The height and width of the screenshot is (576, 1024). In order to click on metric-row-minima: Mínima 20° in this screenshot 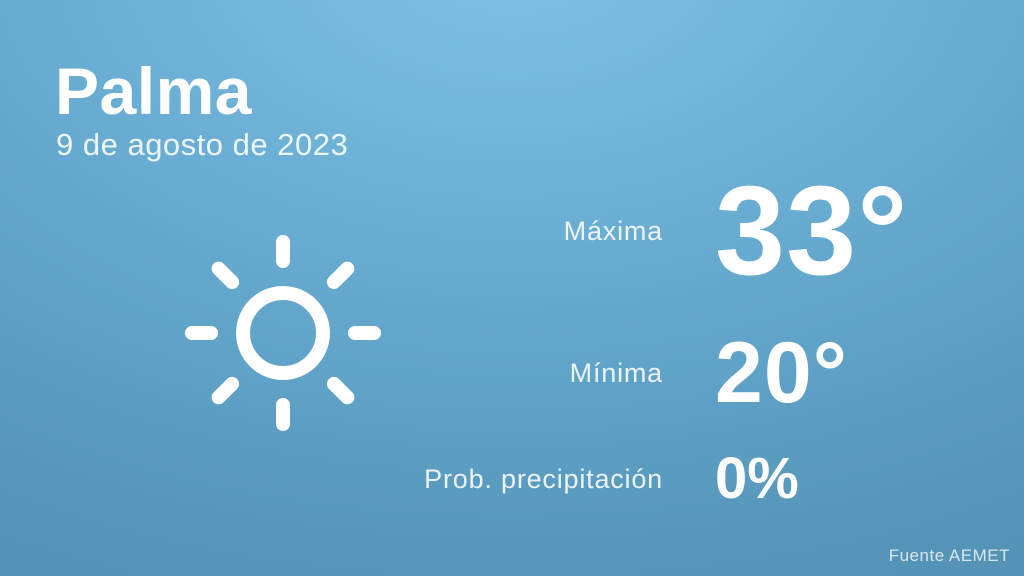, I will do `click(687, 373)`.